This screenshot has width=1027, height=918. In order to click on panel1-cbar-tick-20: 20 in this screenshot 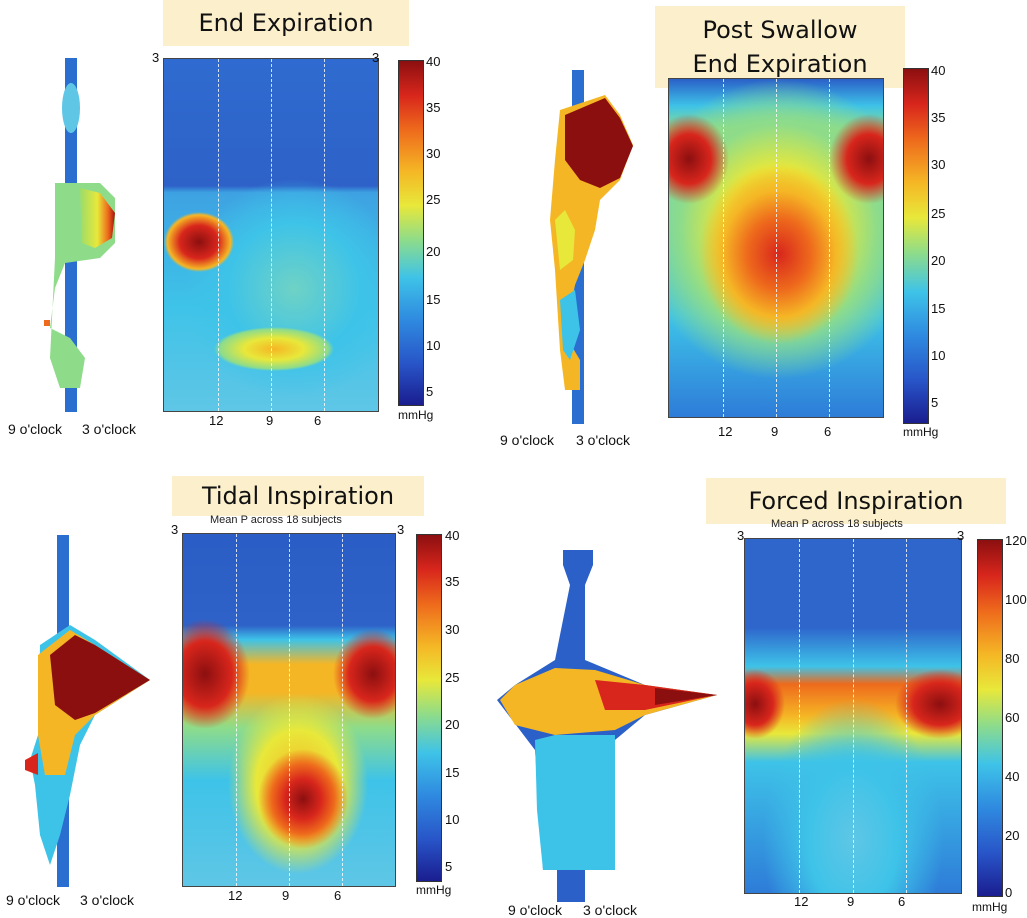, I will do `click(433, 251)`.